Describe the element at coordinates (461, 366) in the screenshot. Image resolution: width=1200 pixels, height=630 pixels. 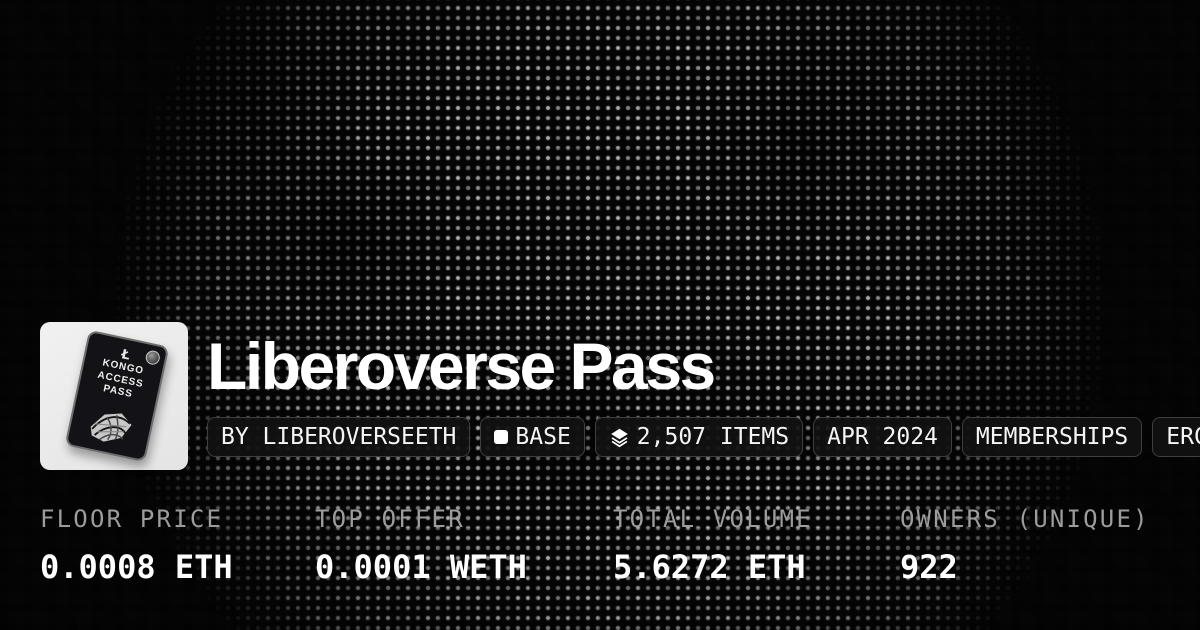
I see `collection-title: Liberoverse Pass` at that location.